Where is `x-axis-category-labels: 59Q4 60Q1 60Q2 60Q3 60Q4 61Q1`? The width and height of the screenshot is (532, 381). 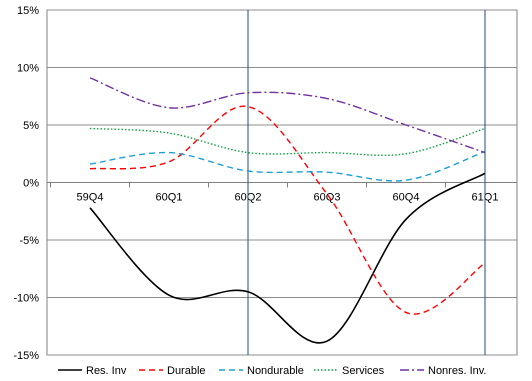
x-axis-category-labels: 59Q4 60Q1 60Q2 60Q3 60Q4 61Q1 is located at coordinates (288, 198).